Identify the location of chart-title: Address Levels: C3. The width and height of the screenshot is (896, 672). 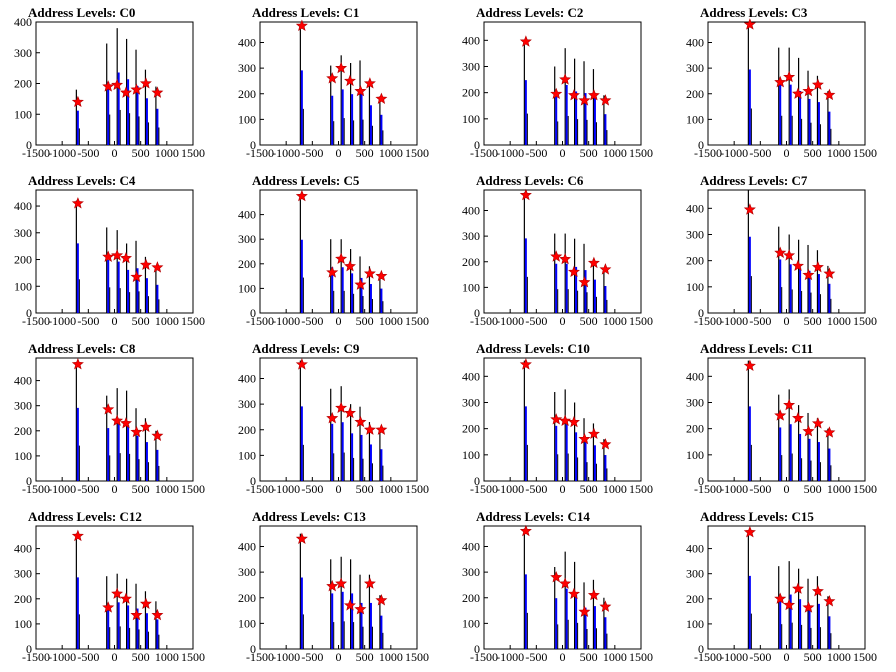
(754, 12).